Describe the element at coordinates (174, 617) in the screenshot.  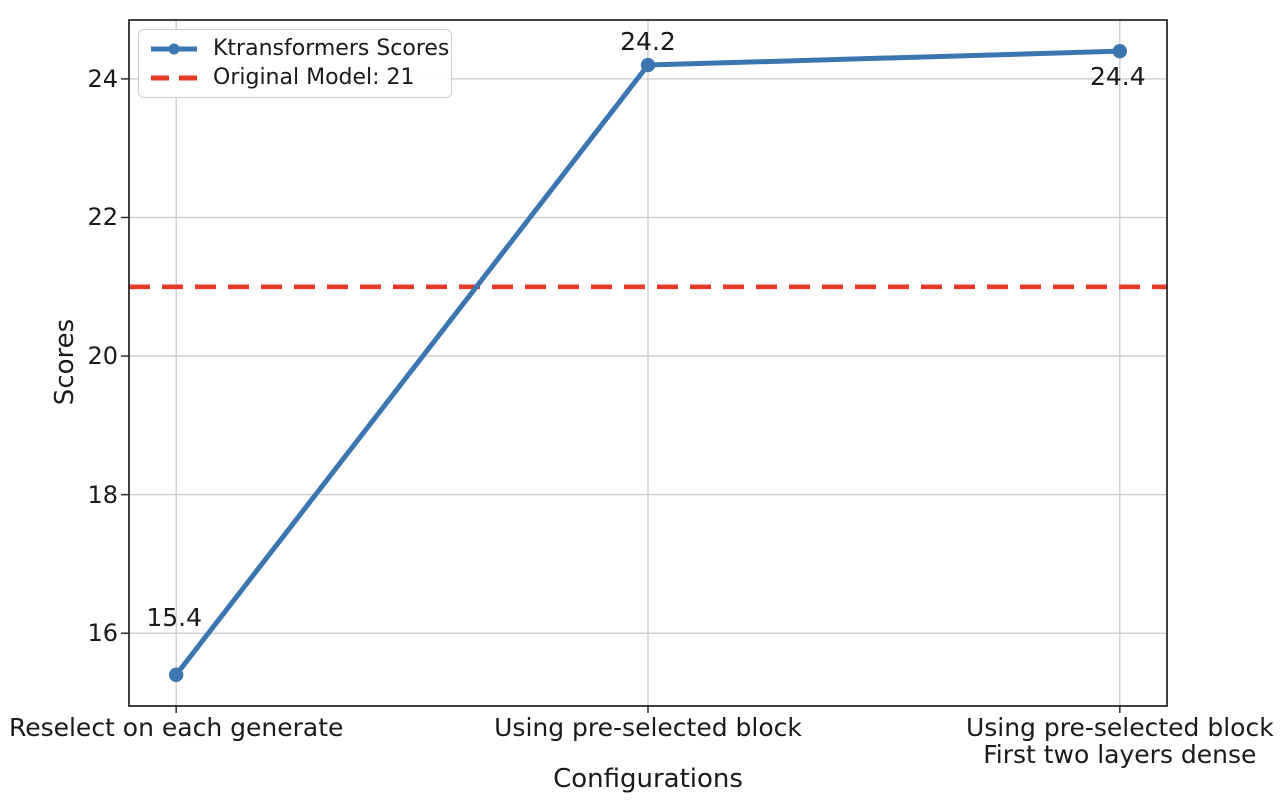
I see `value-label: 15.4` at that location.